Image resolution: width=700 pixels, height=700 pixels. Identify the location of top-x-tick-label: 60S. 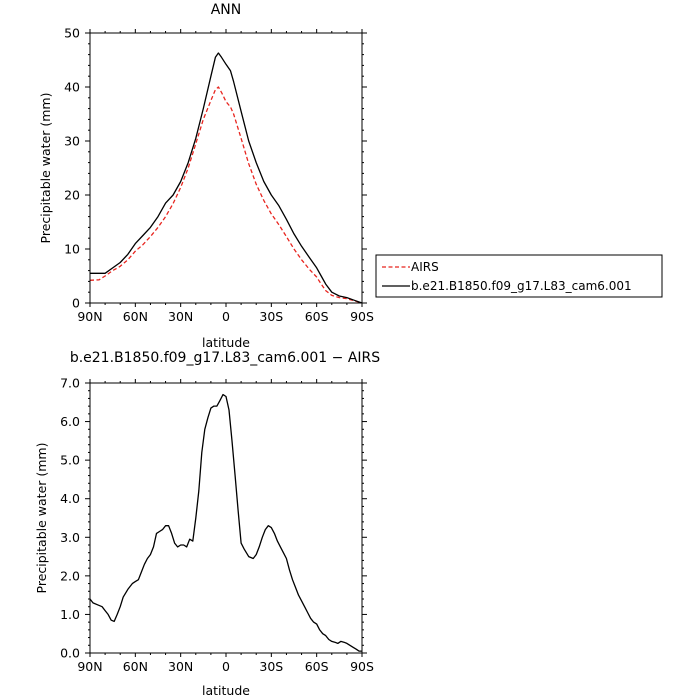
(317, 316).